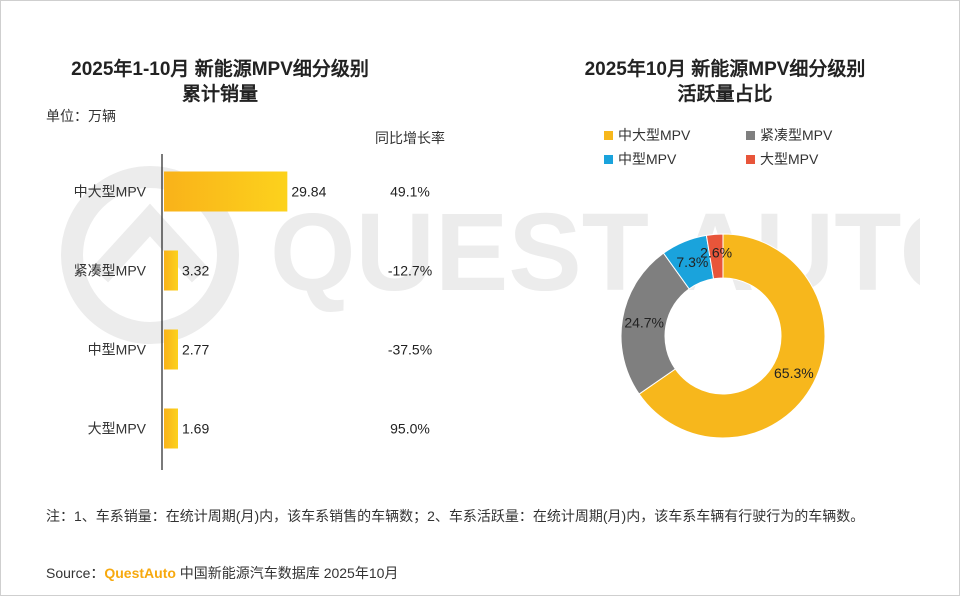  What do you see at coordinates (110, 271) in the screenshot?
I see `category-label: 紧凑型MPV` at bounding box center [110, 271].